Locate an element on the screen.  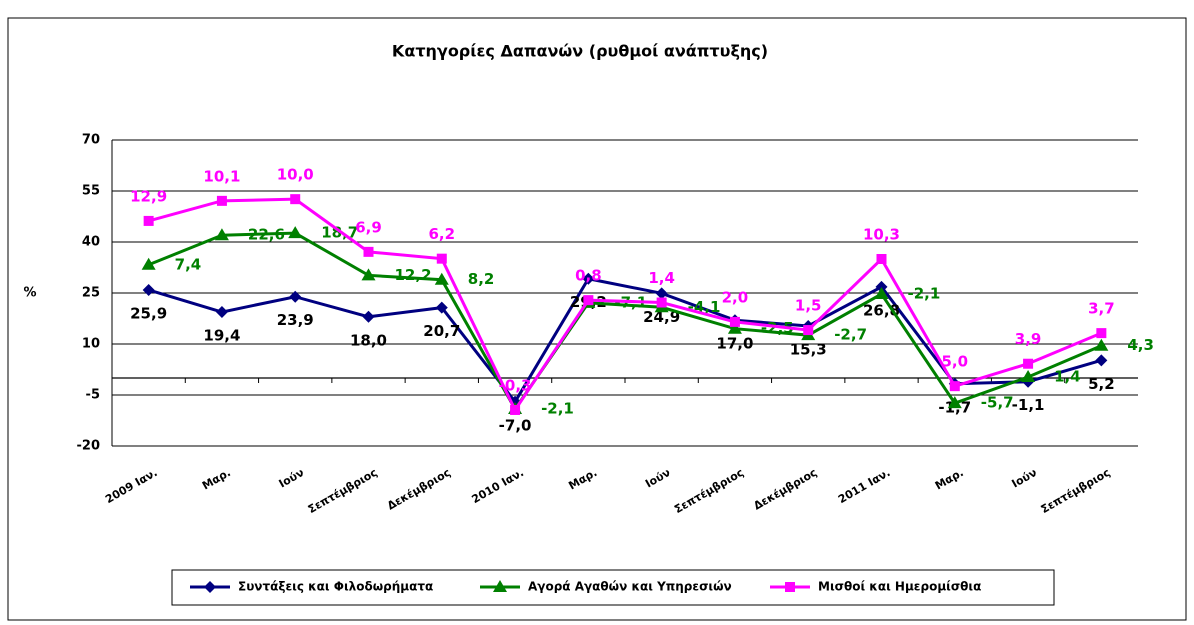
data-label: -5,7 is located at coordinates (997, 403).